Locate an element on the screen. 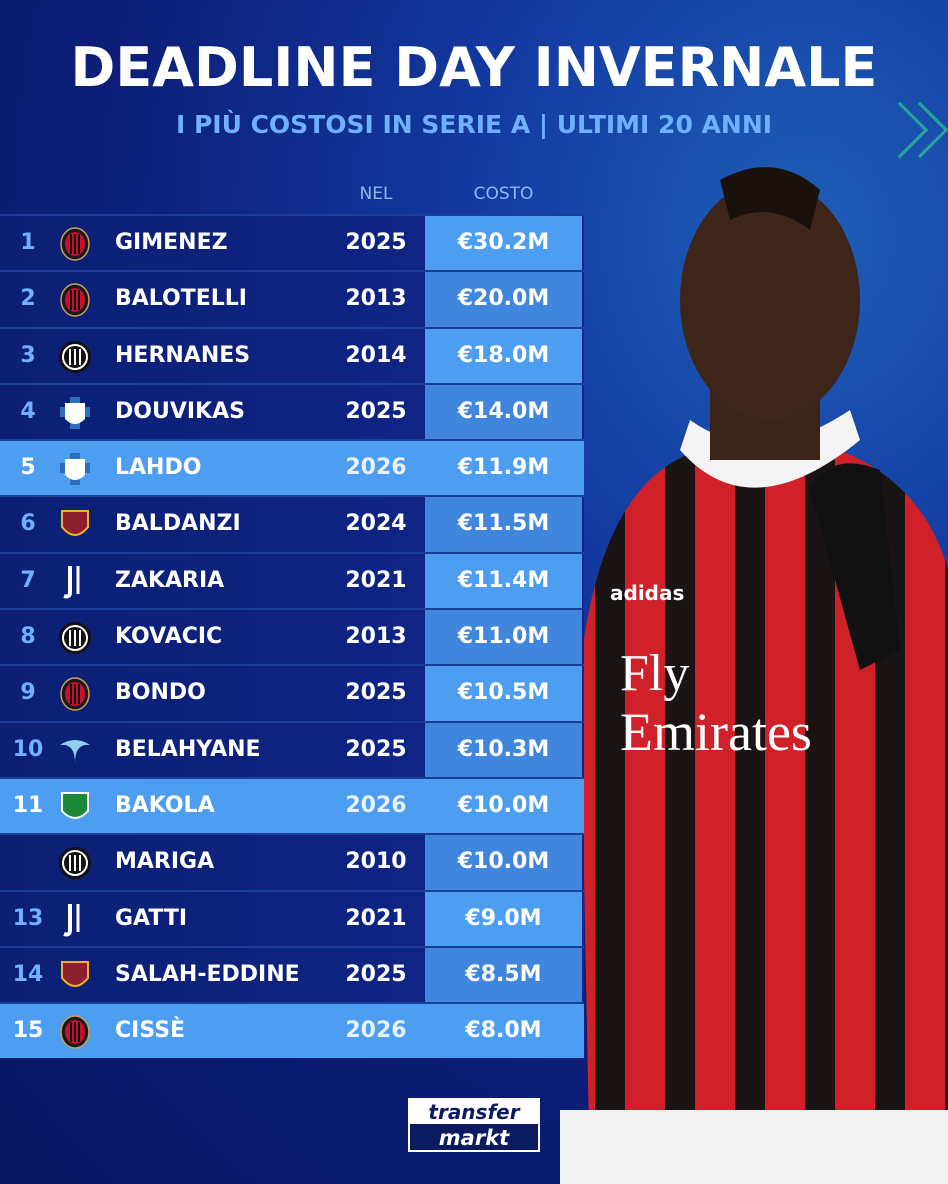  cost: €10.3M is located at coordinates (503, 749).